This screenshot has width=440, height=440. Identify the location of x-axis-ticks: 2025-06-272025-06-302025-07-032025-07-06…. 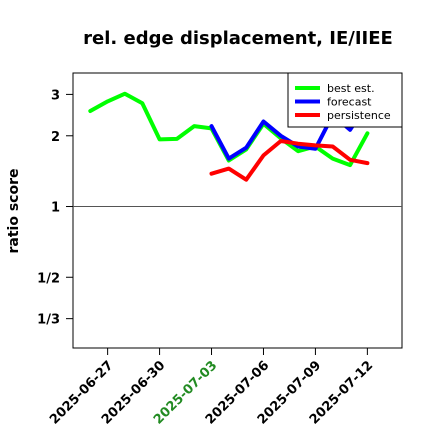
(211, 388).